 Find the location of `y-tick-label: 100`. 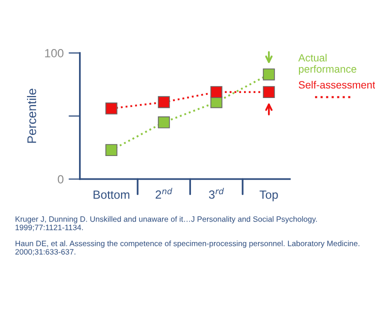

y-tick-label: 100 is located at coordinates (54, 53).